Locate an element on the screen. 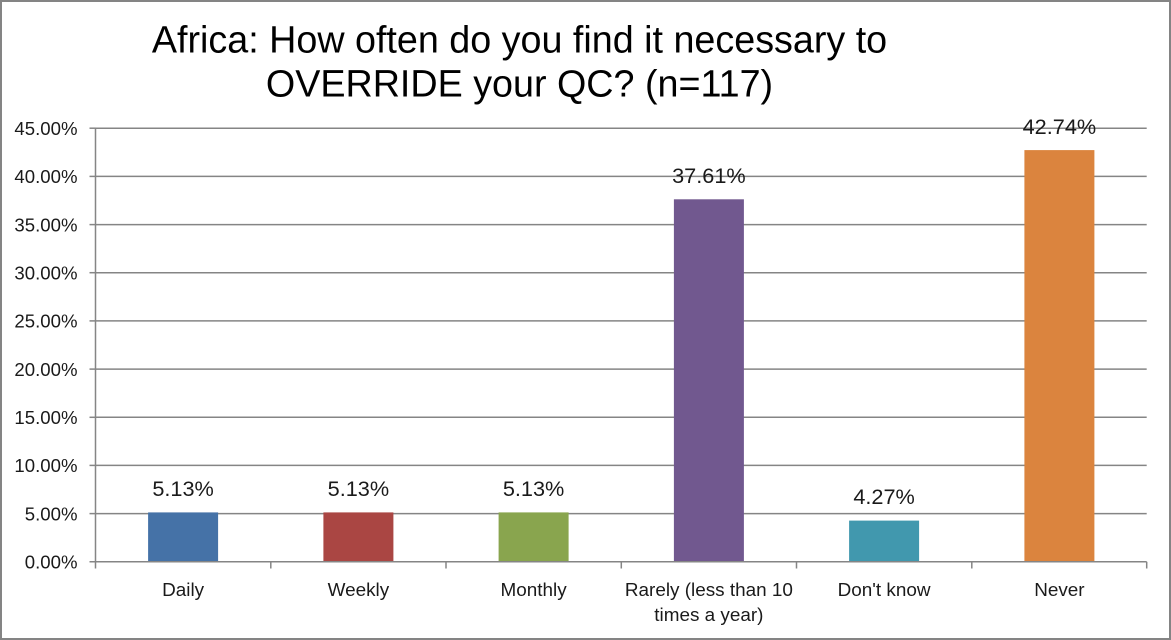 The width and height of the screenshot is (1171, 640). svg-text: 5.00% is located at coordinates (51, 513).